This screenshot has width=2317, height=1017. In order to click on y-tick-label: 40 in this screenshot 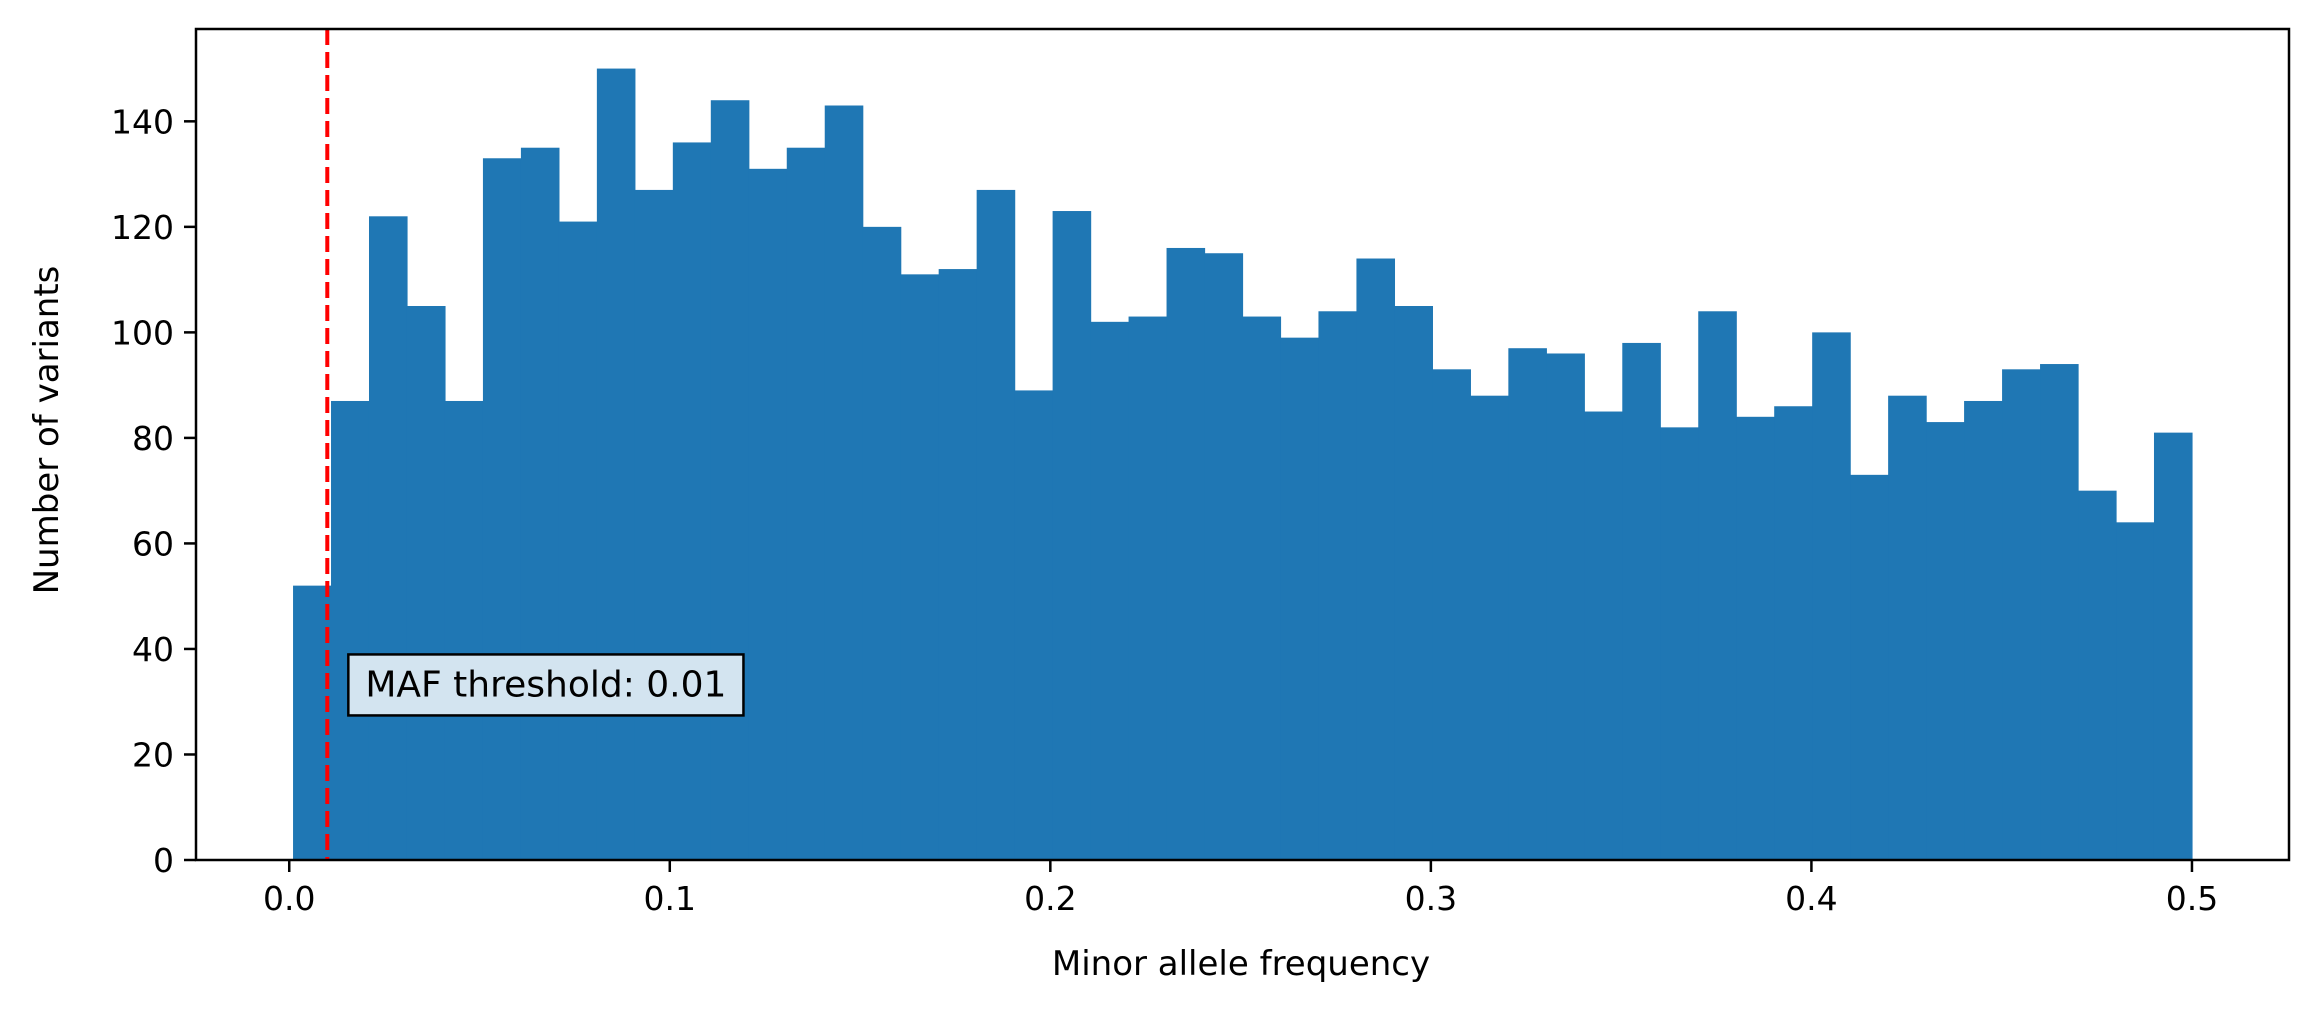, I will do `click(153, 649)`.